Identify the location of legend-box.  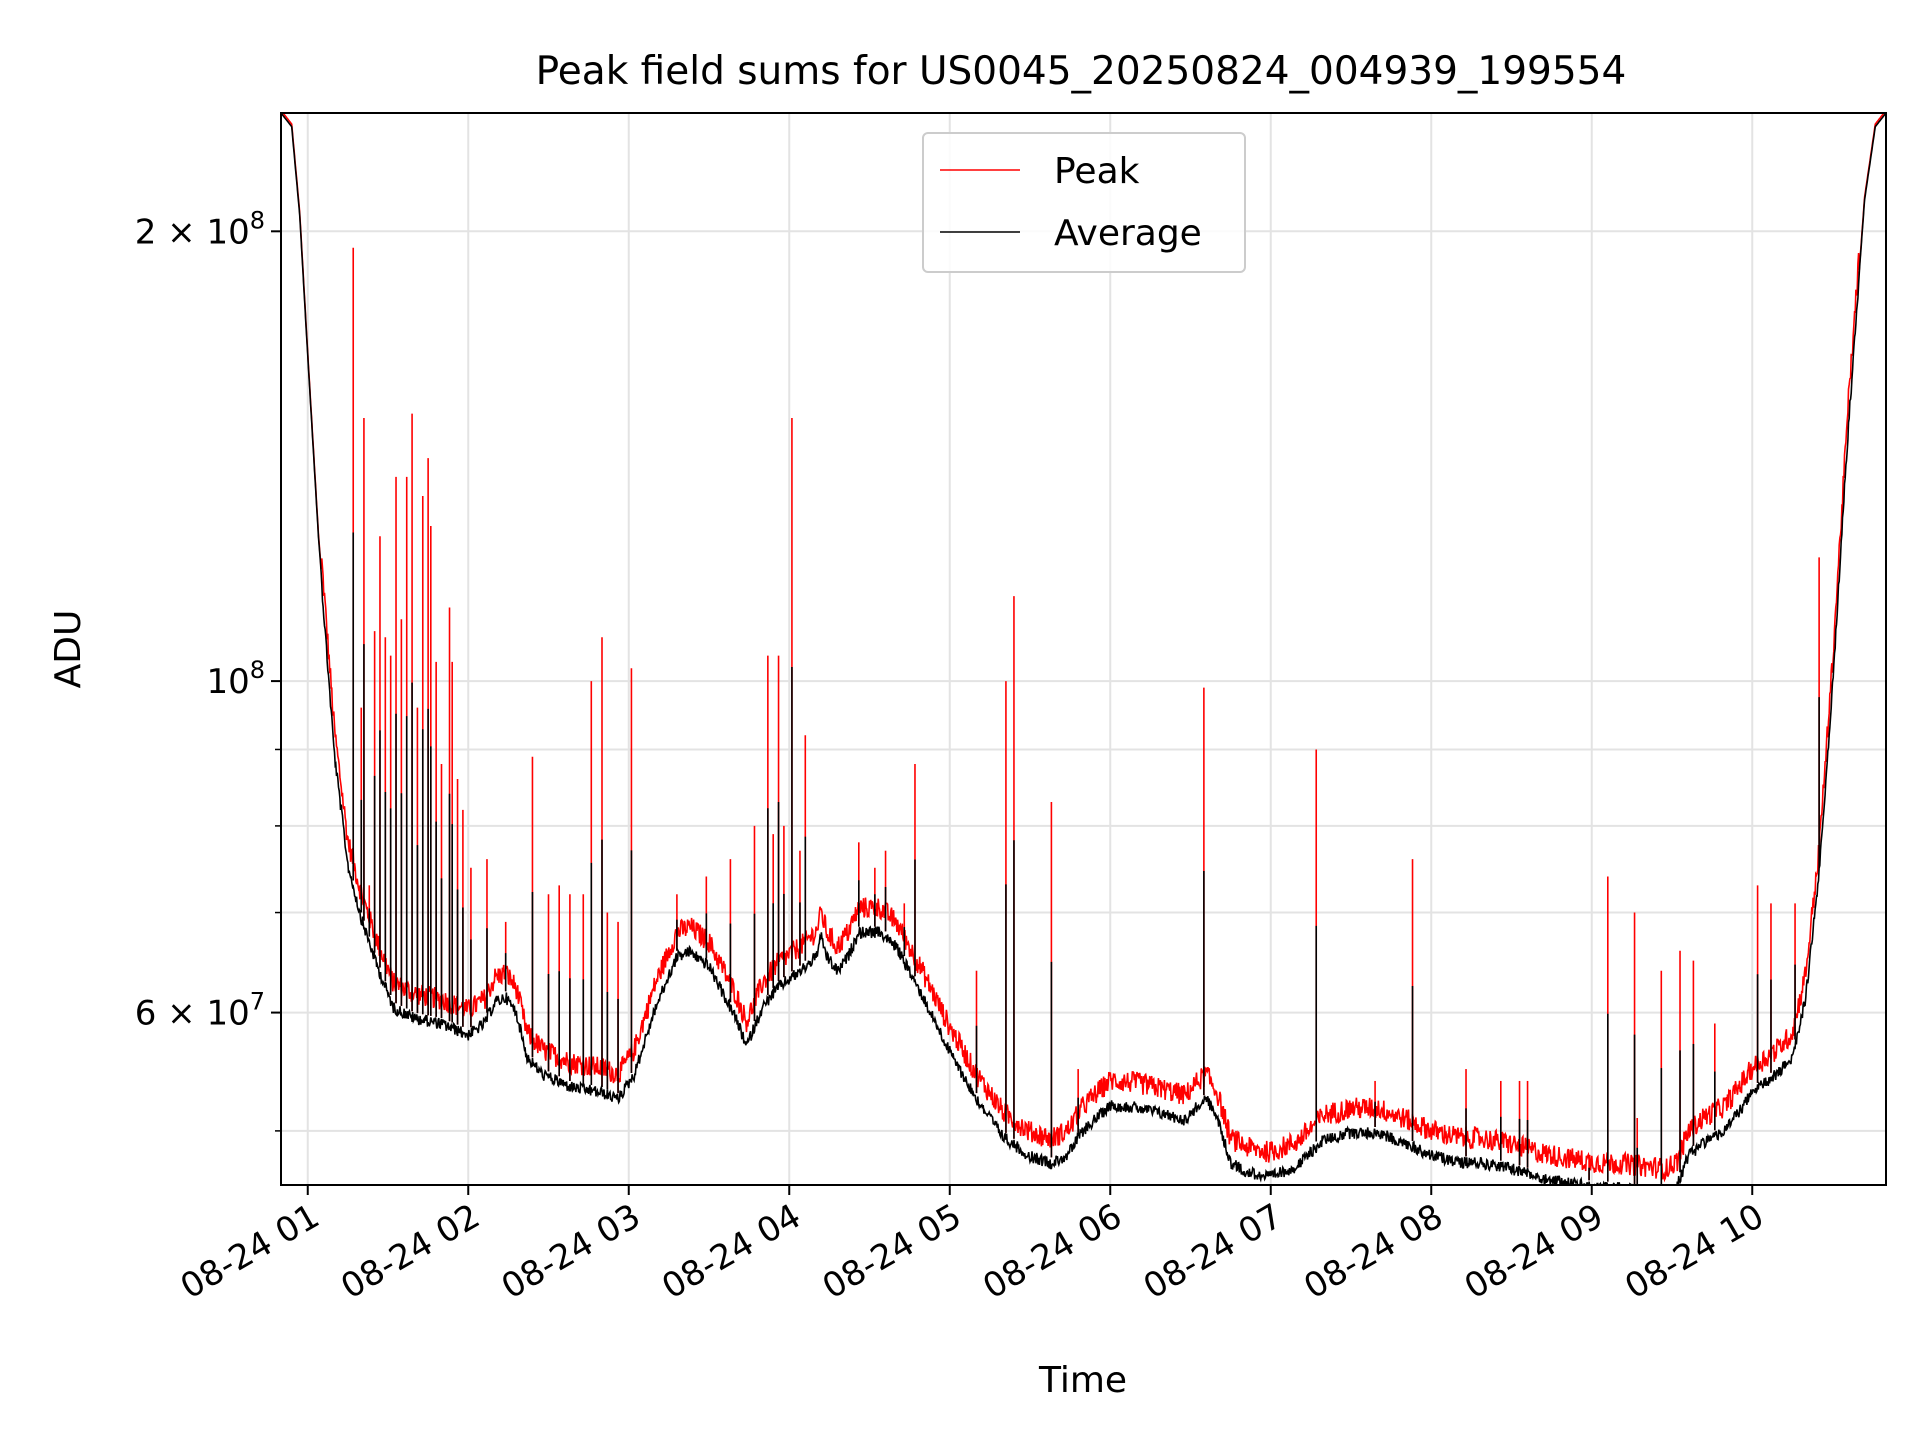
(1084, 202).